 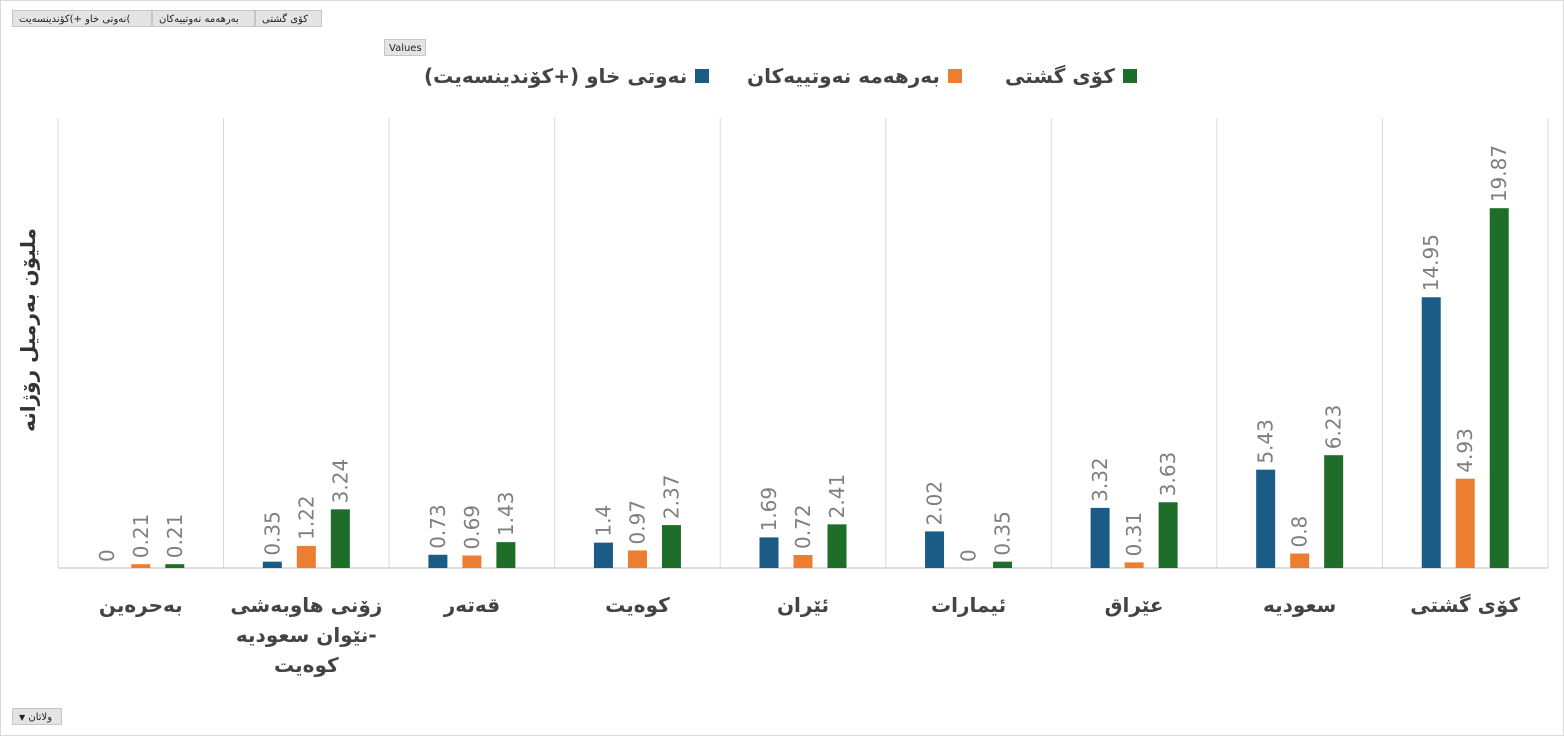 What do you see at coordinates (1060, 76) in the screenshot?
I see `legend-label-total: کۆی گشتی` at bounding box center [1060, 76].